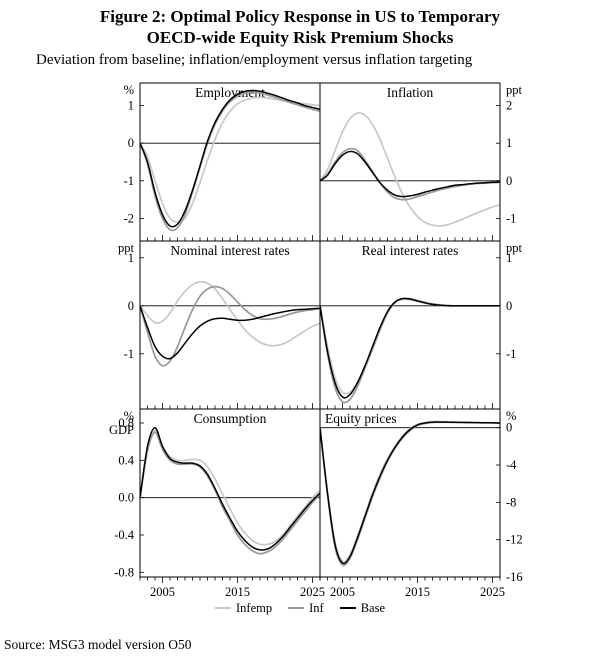 Image resolution: width=600 pixels, height=657 pixels. I want to click on figure-title-line2: OECD-wide Equity Risk Premium Shocks, so click(300, 38).